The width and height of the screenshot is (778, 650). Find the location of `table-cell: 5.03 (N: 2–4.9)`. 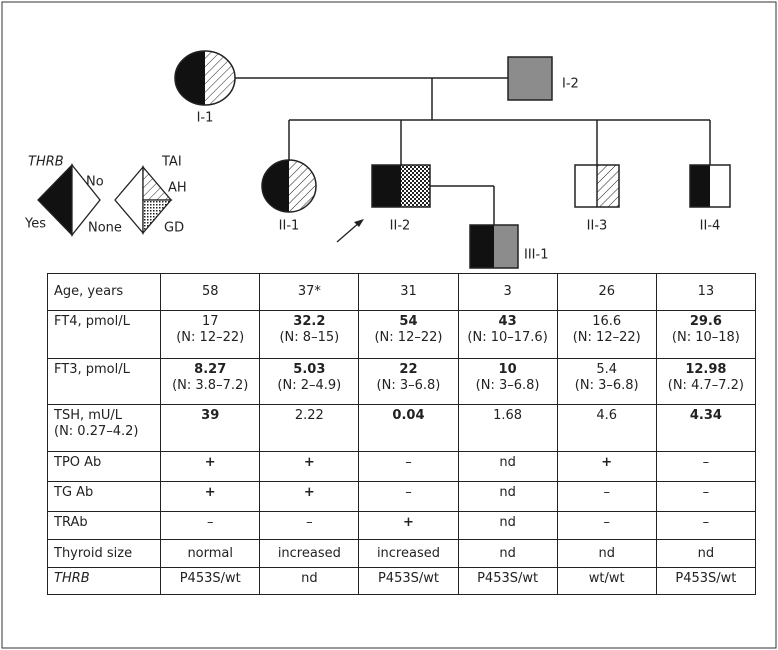

table-cell: 5.03 (N: 2–4.9) is located at coordinates (309, 381).